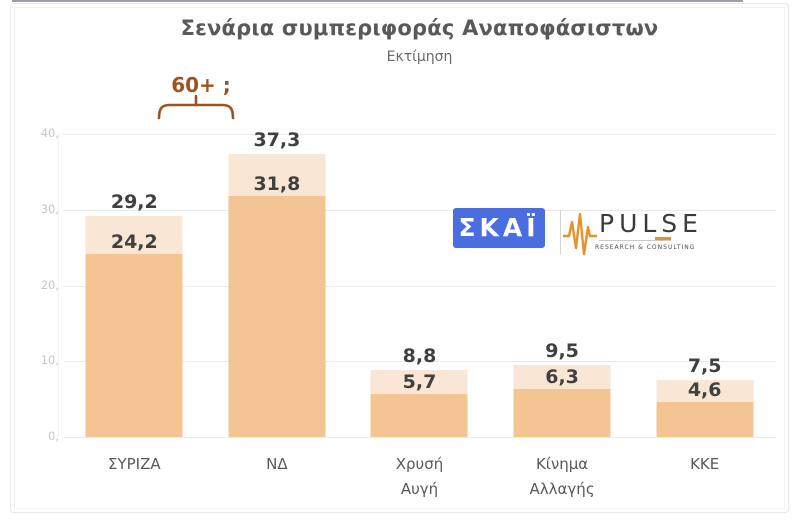 The height and width of the screenshot is (520, 800). What do you see at coordinates (704, 477) in the screenshot?
I see `x-axis-category-label: ΚΚΕ` at bounding box center [704, 477].